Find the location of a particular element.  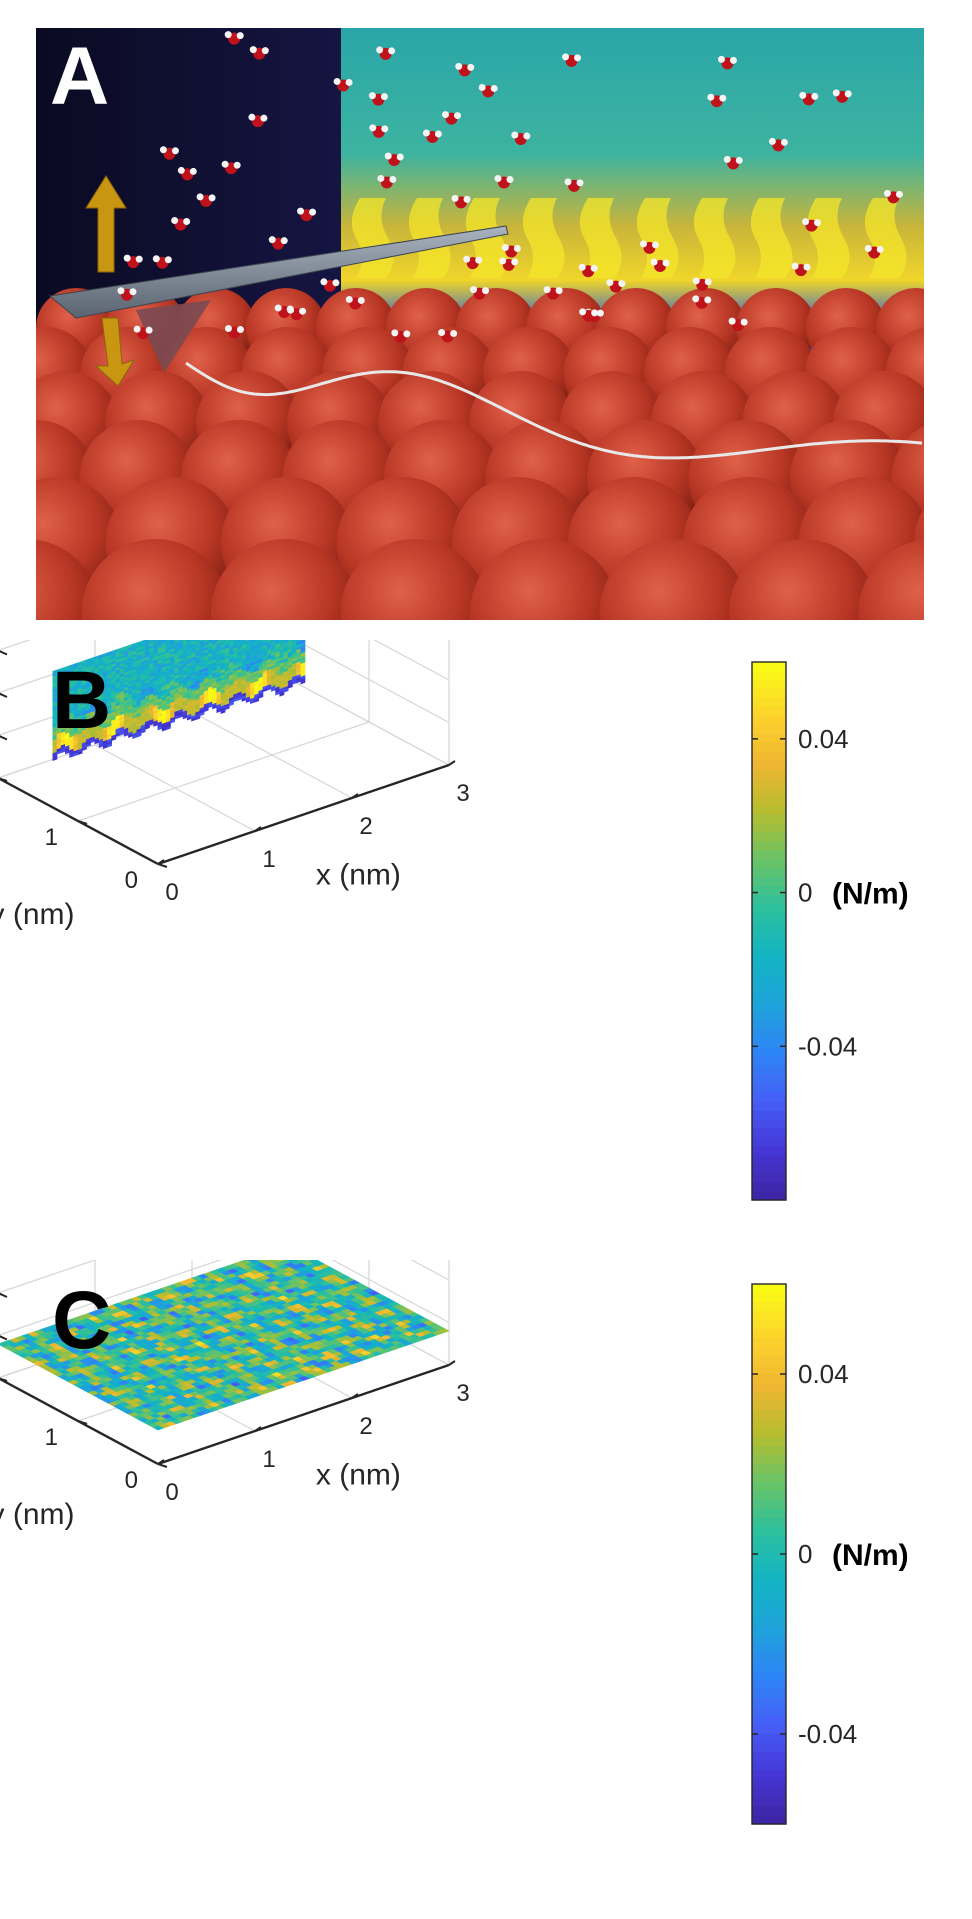

x-tick-label: 2 is located at coordinates (365, 1426).